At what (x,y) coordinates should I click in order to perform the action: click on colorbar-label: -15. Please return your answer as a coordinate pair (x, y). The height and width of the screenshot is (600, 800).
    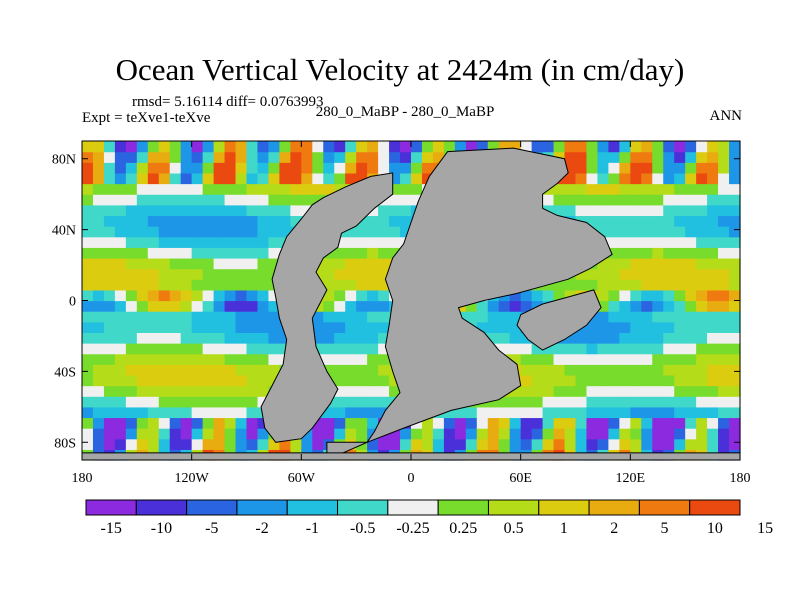
    Looking at the image, I should click on (110, 528).